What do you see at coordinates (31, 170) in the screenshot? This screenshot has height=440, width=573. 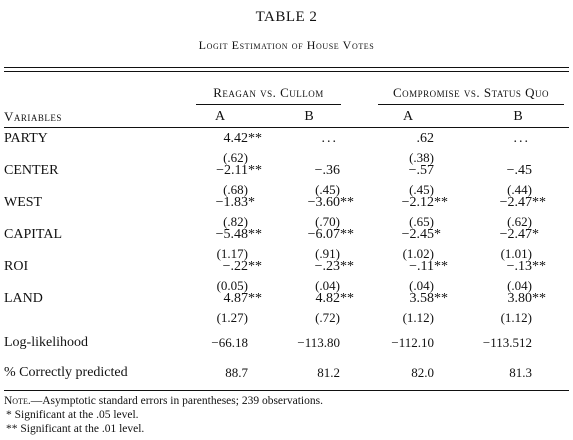 I see `row-label-center: CENTER` at bounding box center [31, 170].